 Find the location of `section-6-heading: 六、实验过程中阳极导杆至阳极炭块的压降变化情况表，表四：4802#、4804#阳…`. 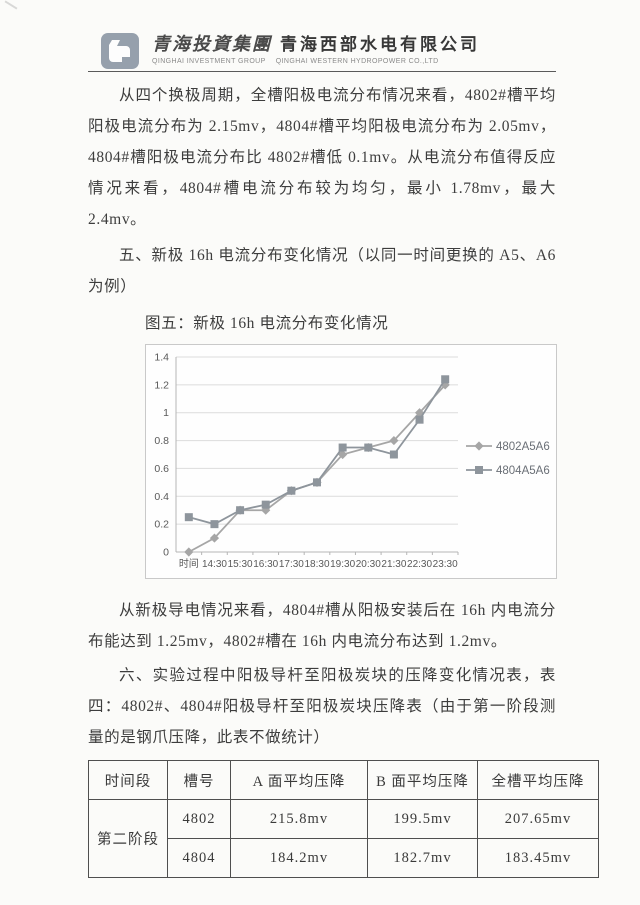

section-6-heading: 六、实验过程中阳极导杆至阳极炭块的压降变化情况表，表四：4802#、4804#阳… is located at coordinates (322, 706).